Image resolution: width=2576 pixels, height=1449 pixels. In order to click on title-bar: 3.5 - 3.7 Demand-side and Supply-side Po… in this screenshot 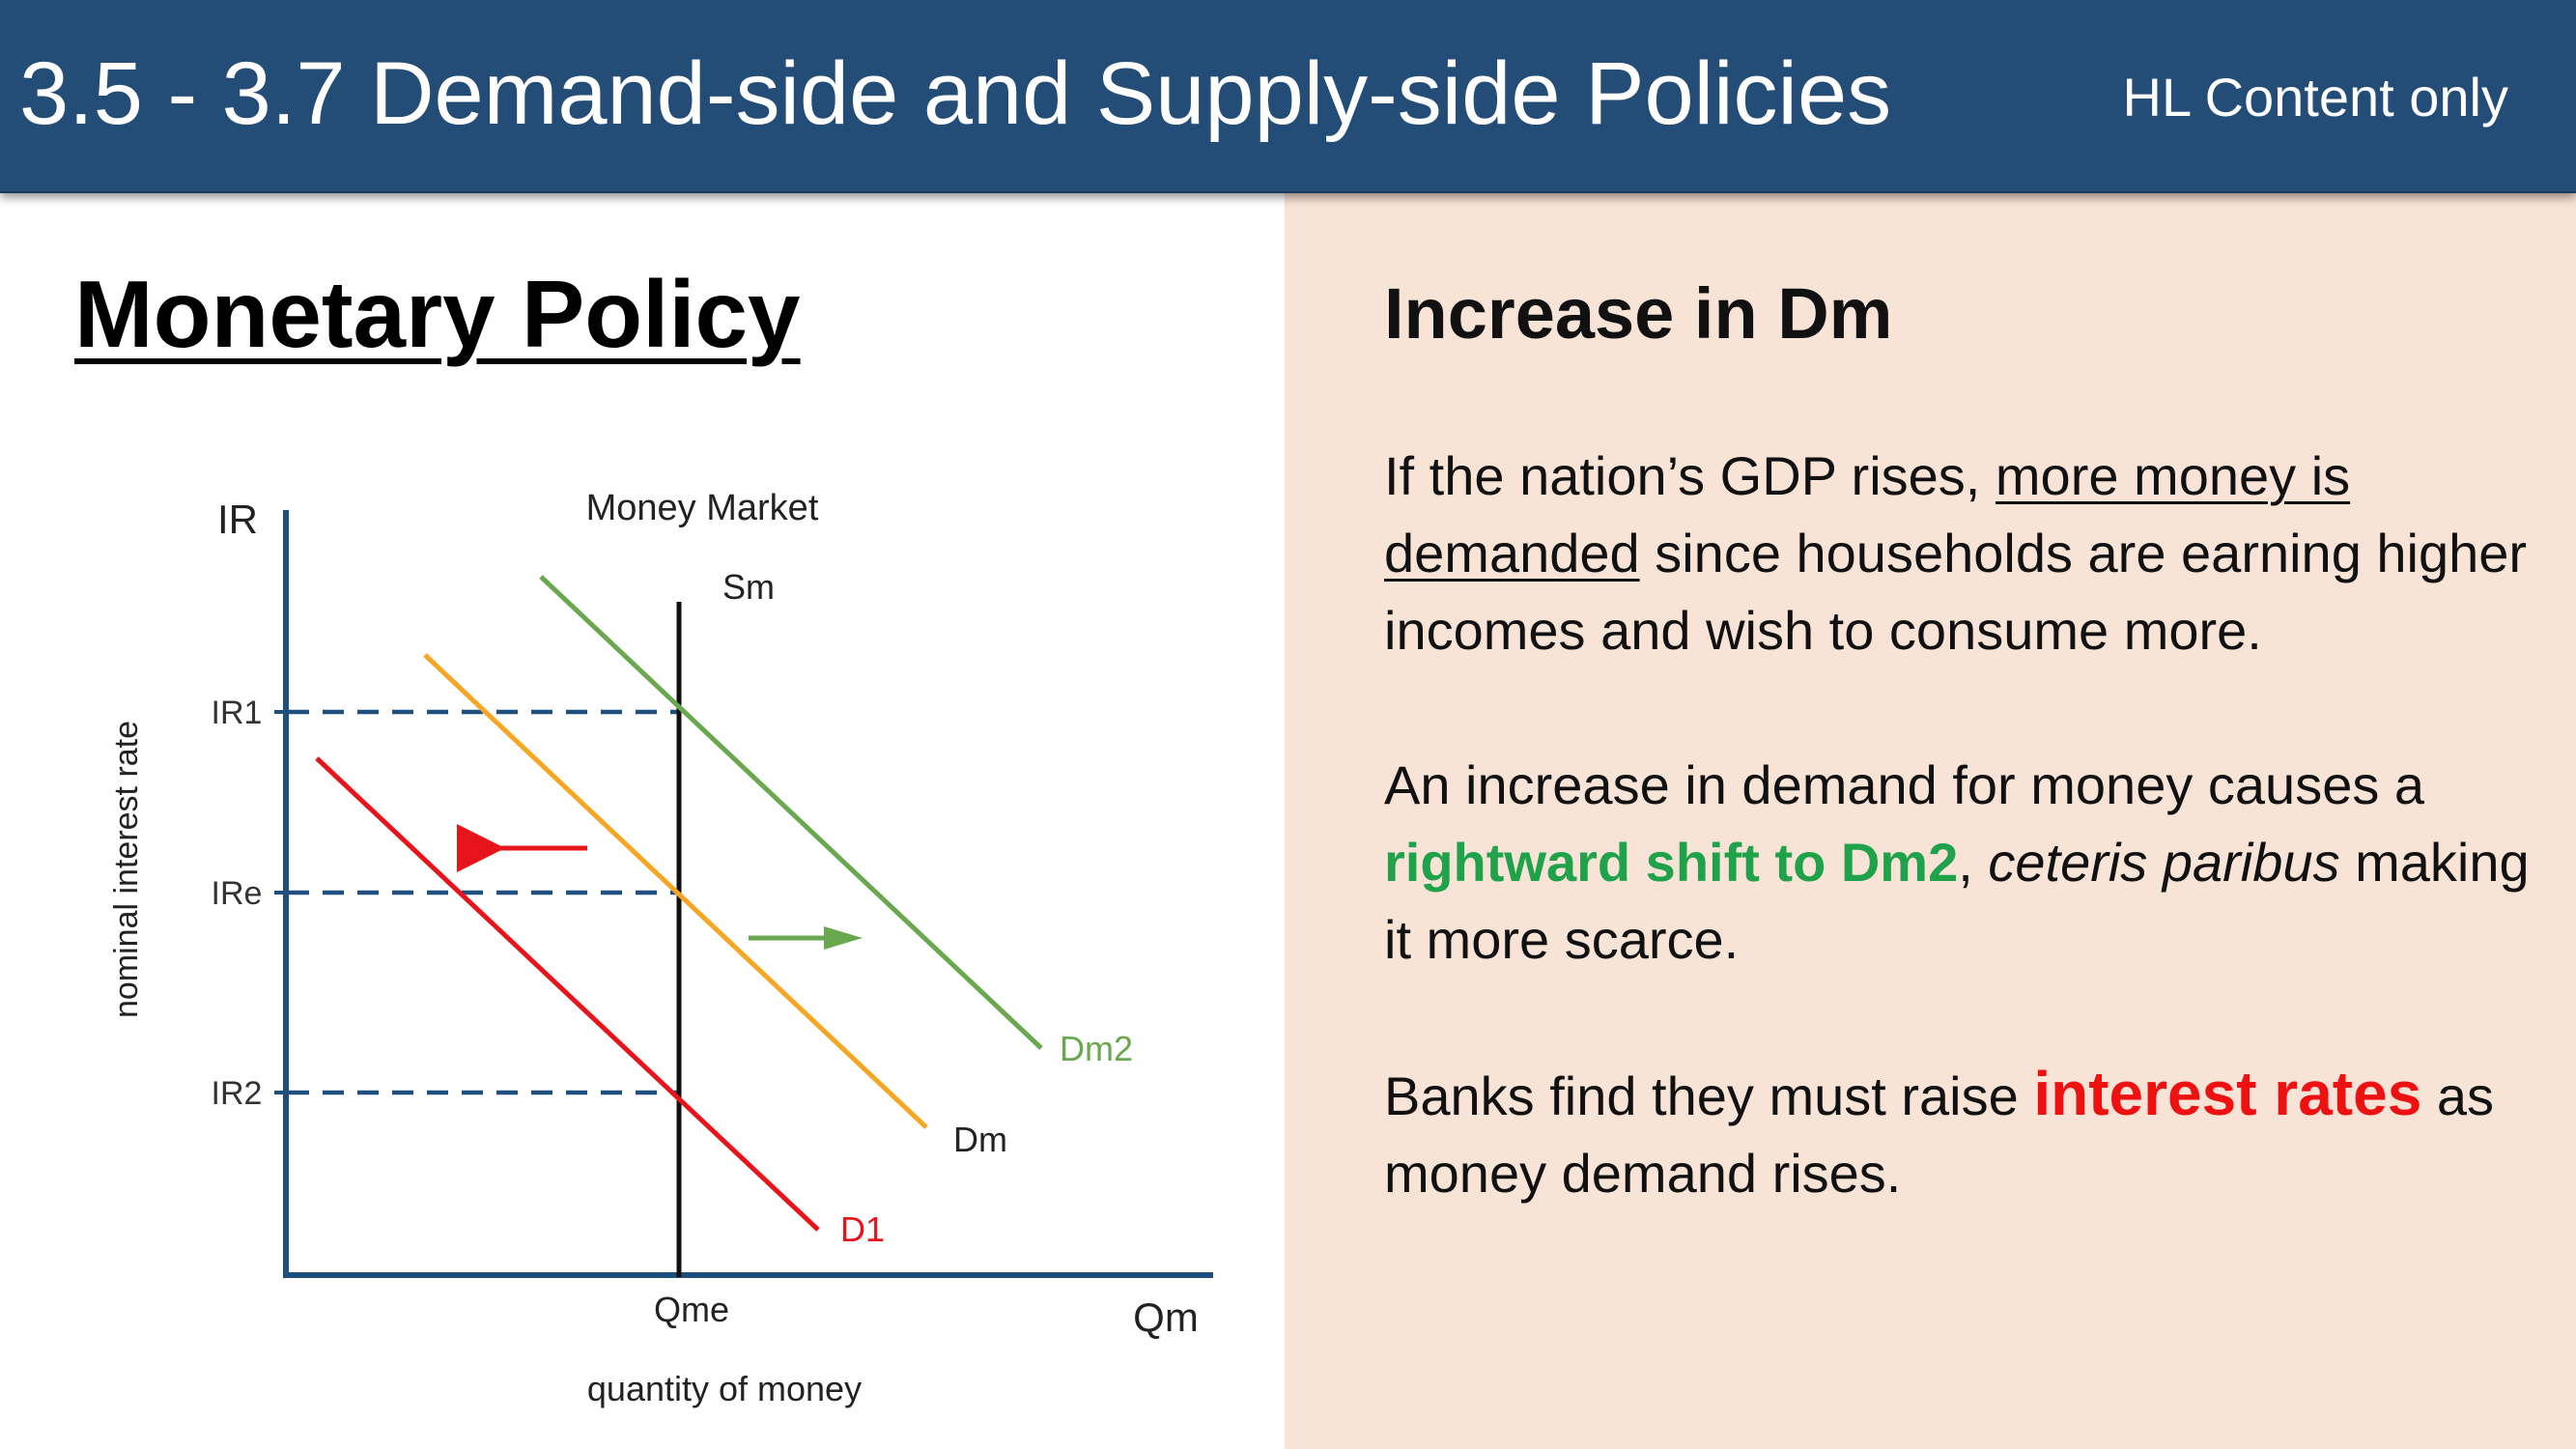, I will do `click(1288, 96)`.